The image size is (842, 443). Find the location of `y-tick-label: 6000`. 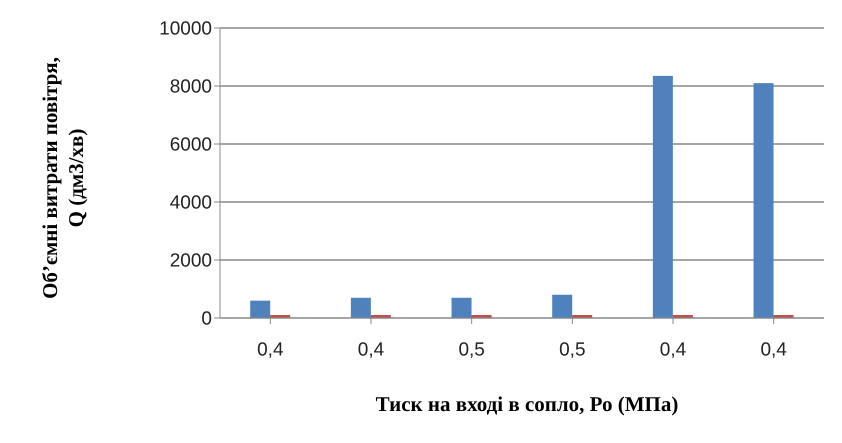

y-tick-label: 6000 is located at coordinates (191, 145).